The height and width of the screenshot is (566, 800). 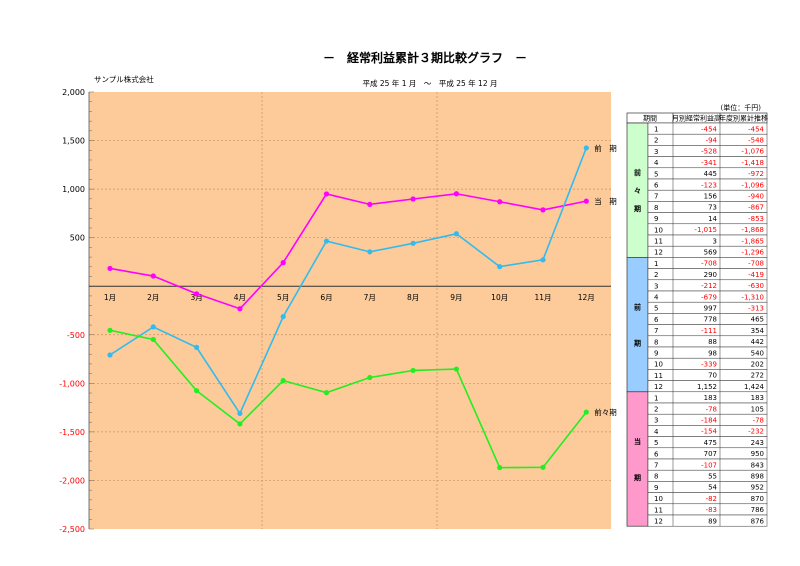 What do you see at coordinates (757, 342) in the screenshot?
I see `cumulative-value-cell: 442` at bounding box center [757, 342].